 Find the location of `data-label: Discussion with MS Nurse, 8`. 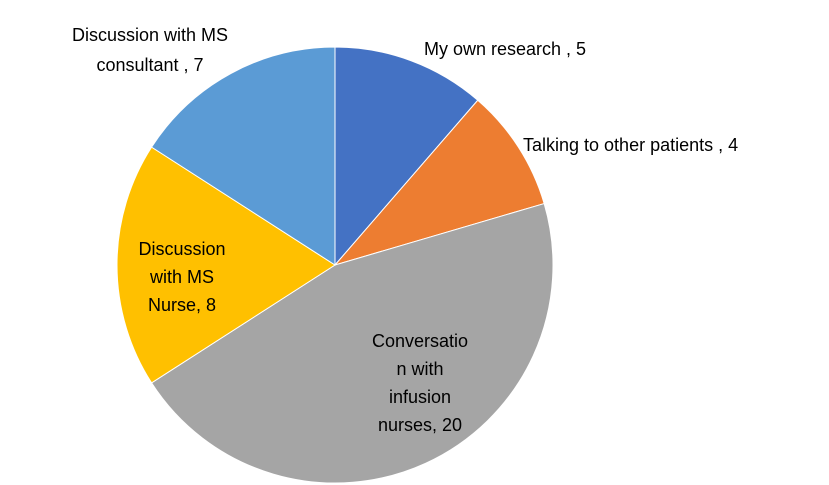

data-label: Discussion with MS Nurse, 8 is located at coordinates (181, 277).